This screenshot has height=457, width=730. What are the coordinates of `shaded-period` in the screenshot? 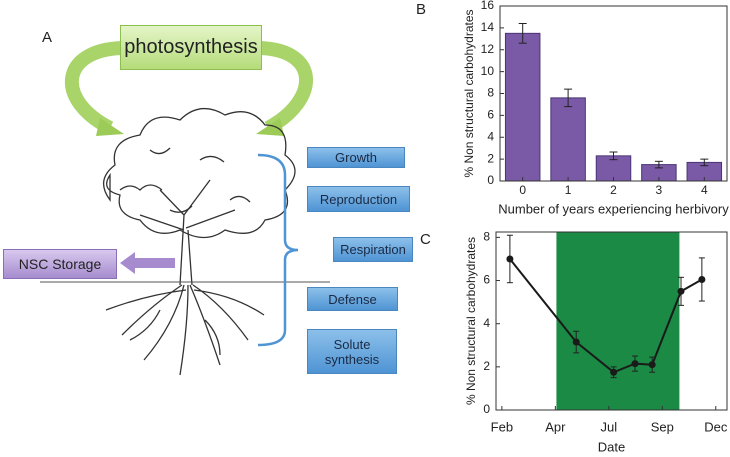 It's located at (618, 321).